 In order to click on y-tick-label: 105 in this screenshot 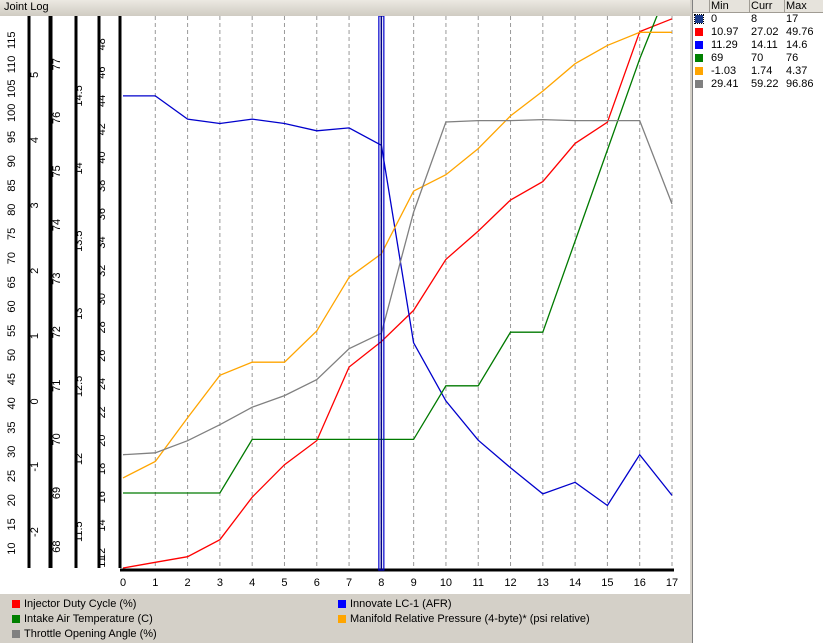, I will do `click(12, 88)`.